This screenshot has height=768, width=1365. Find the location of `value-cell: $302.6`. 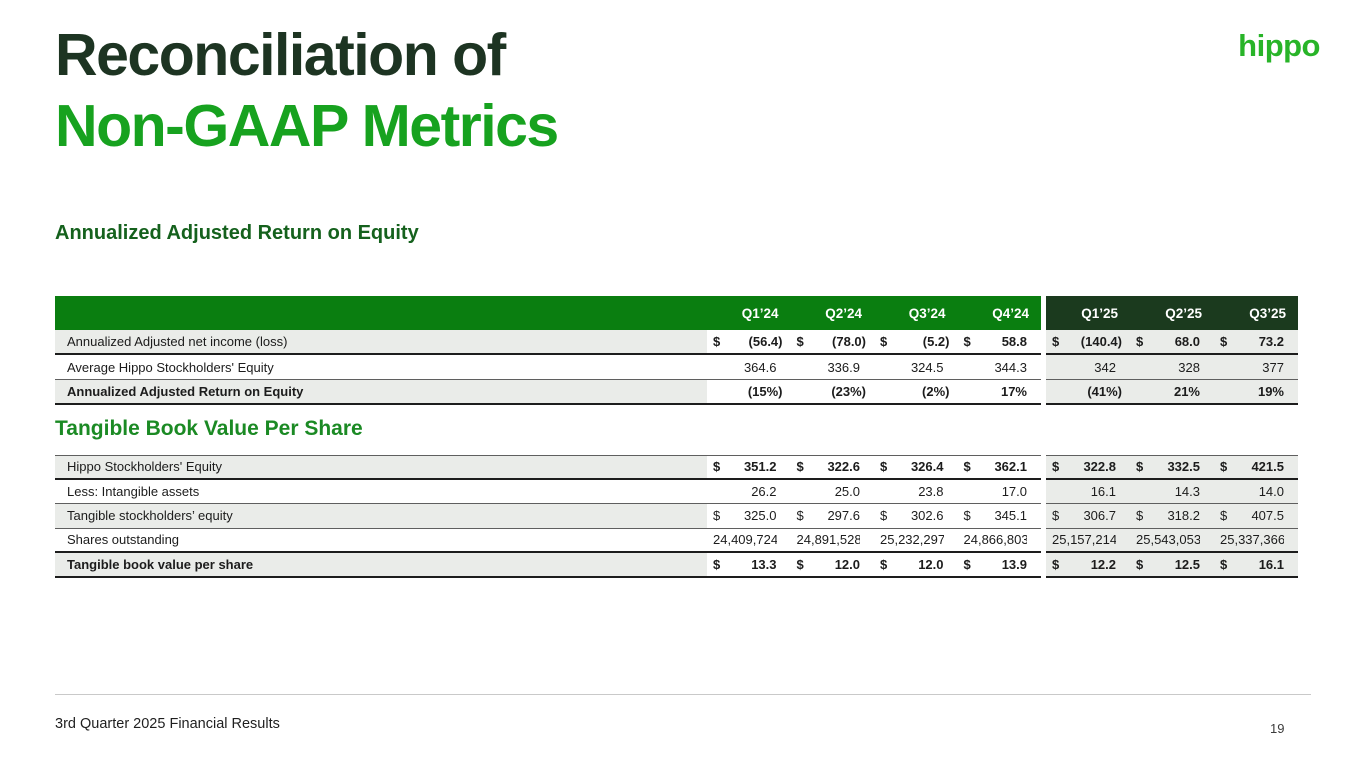

value-cell: $302.6 is located at coordinates (916, 516).